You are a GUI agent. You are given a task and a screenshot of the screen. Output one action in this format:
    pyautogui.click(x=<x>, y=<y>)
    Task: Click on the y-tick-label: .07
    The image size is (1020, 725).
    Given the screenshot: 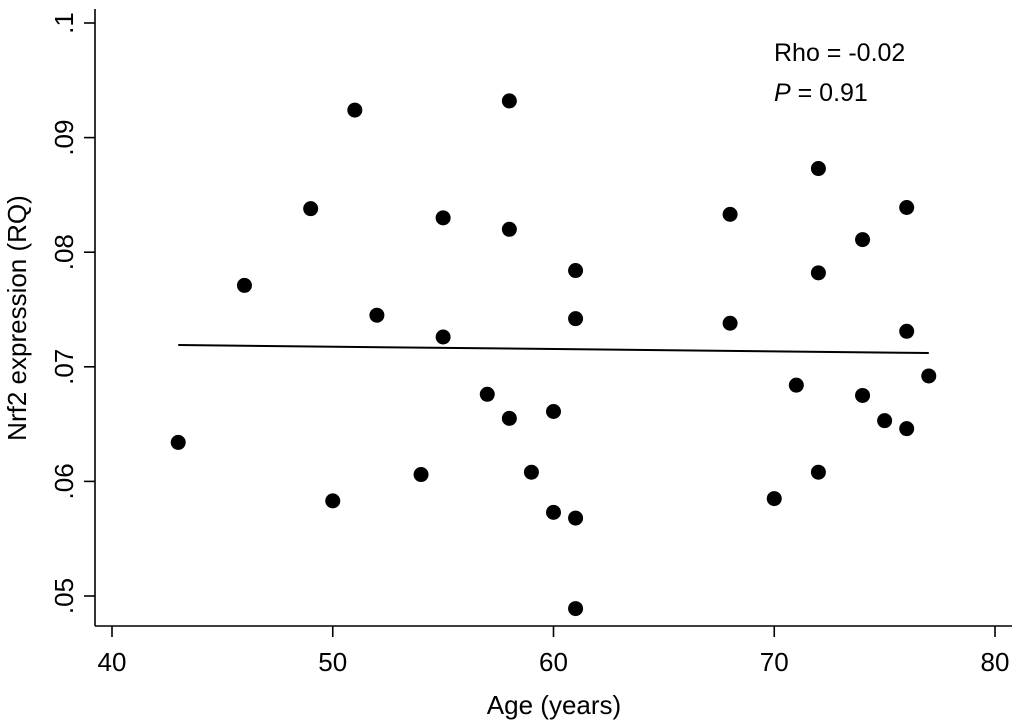 What is the action you would take?
    pyautogui.click(x=64, y=367)
    